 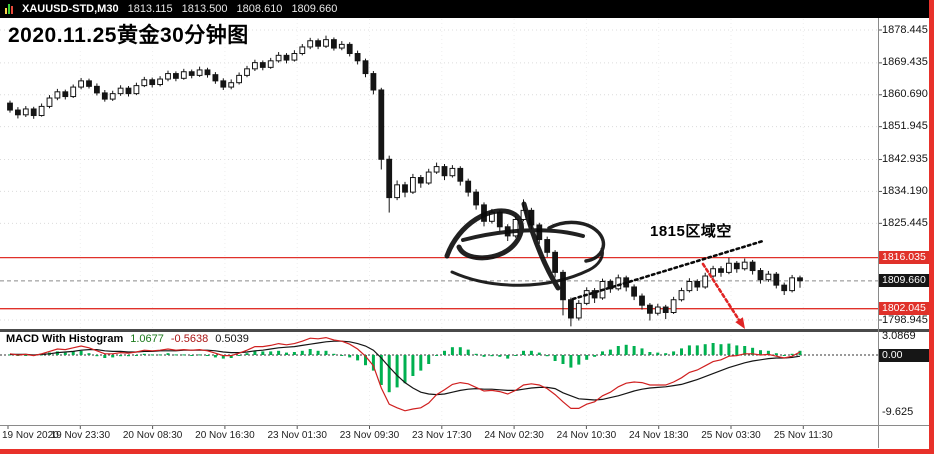 I want to click on macd-value-3: 0.5039, so click(x=232, y=339).